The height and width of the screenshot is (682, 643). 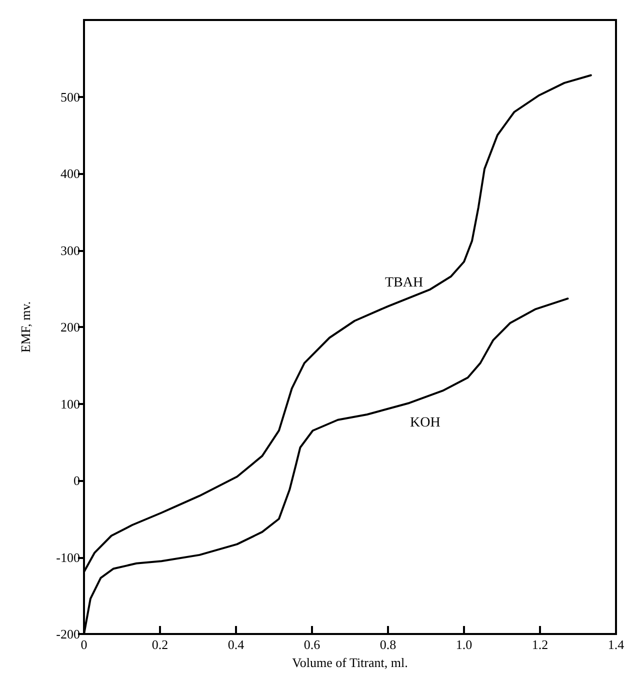 I want to click on x-tick-label: 0.4, so click(x=236, y=644).